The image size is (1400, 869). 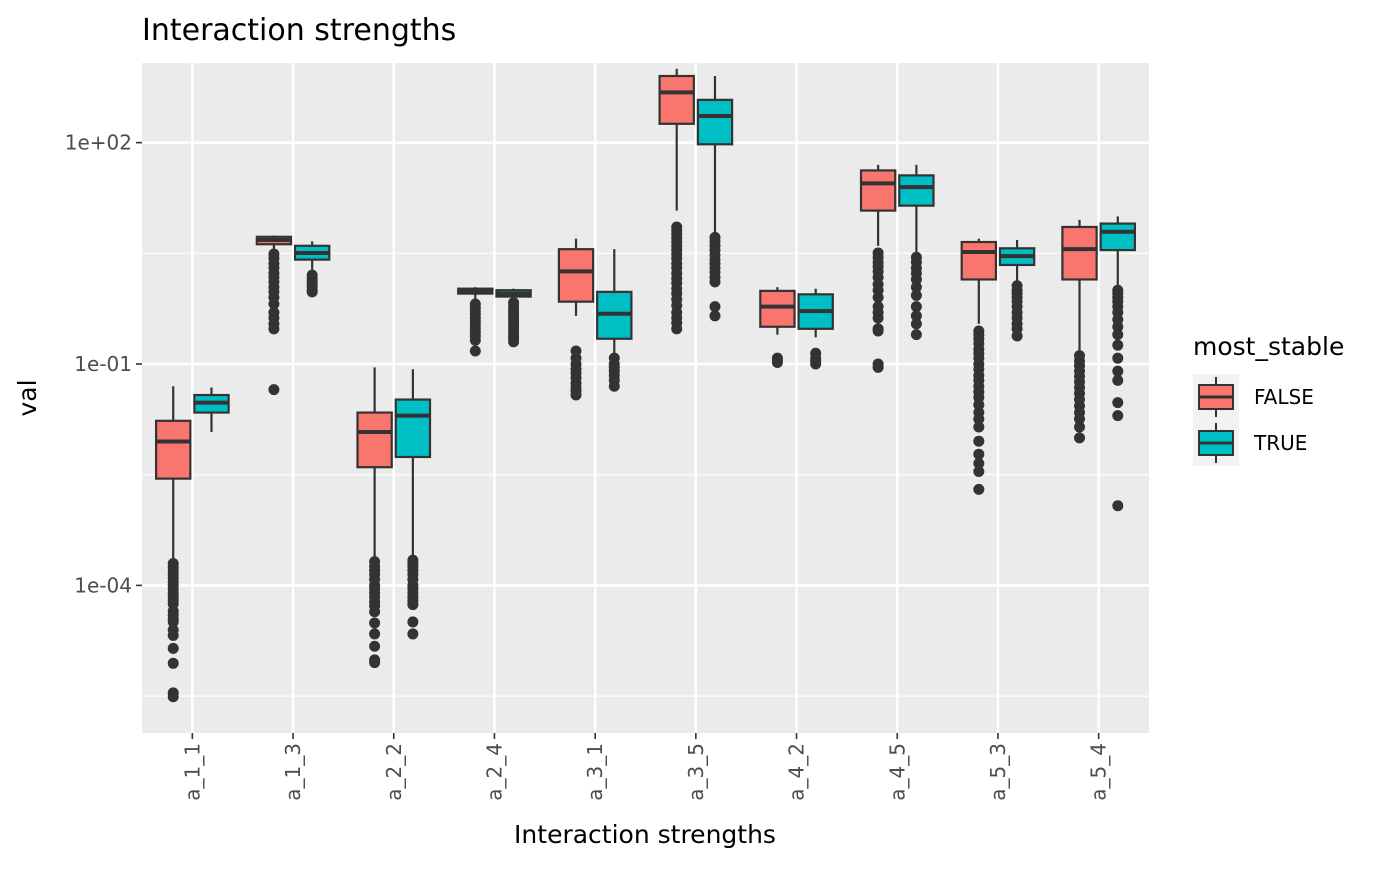 What do you see at coordinates (897, 772) in the screenshot?
I see `x-tick-label-a_4_5: a_4_5` at bounding box center [897, 772].